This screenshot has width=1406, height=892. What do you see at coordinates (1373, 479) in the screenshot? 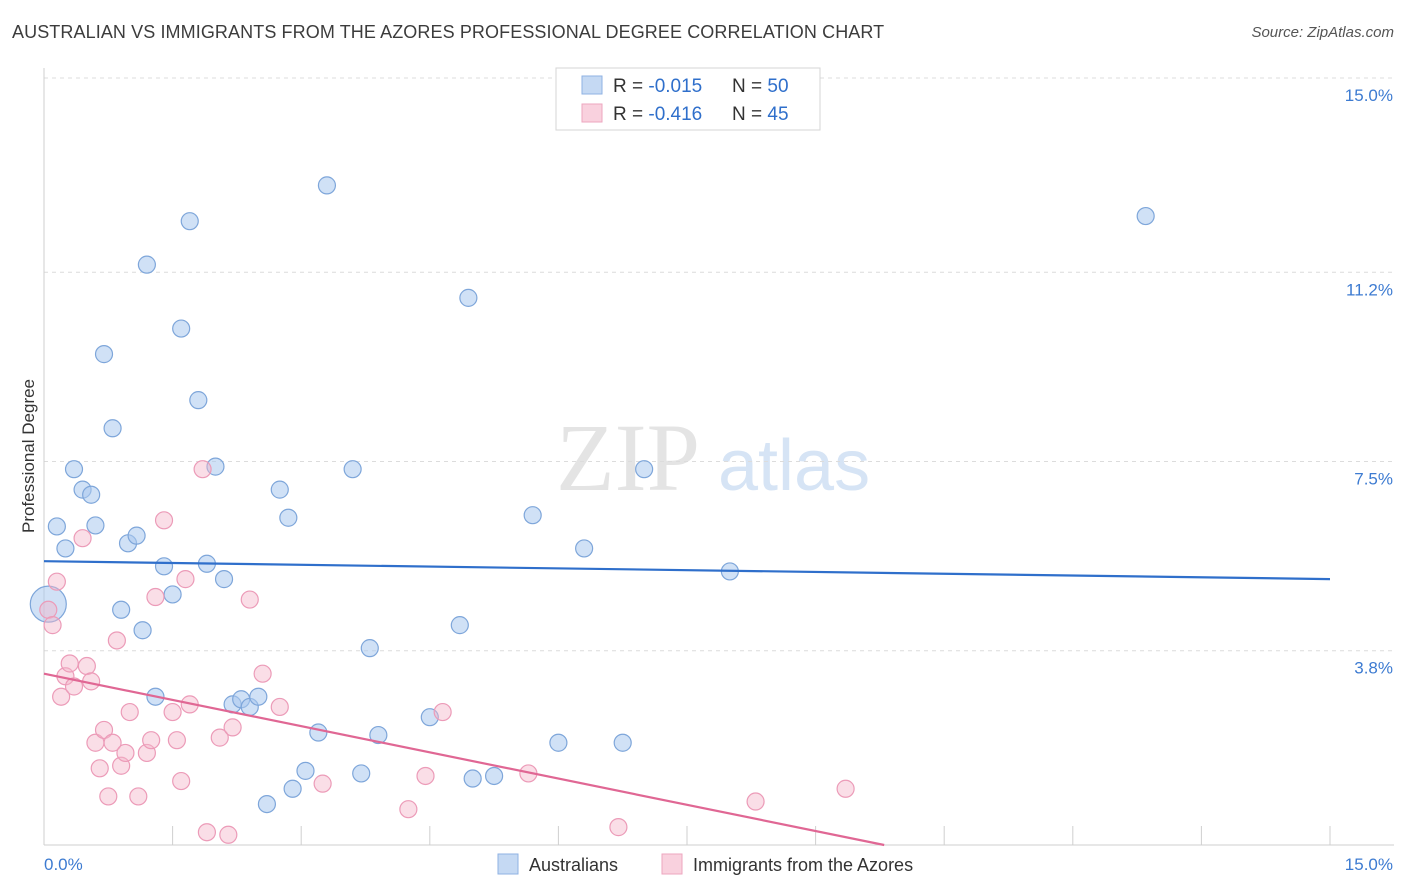
I see `y-tick-label: 7.5%` at bounding box center [1373, 479].